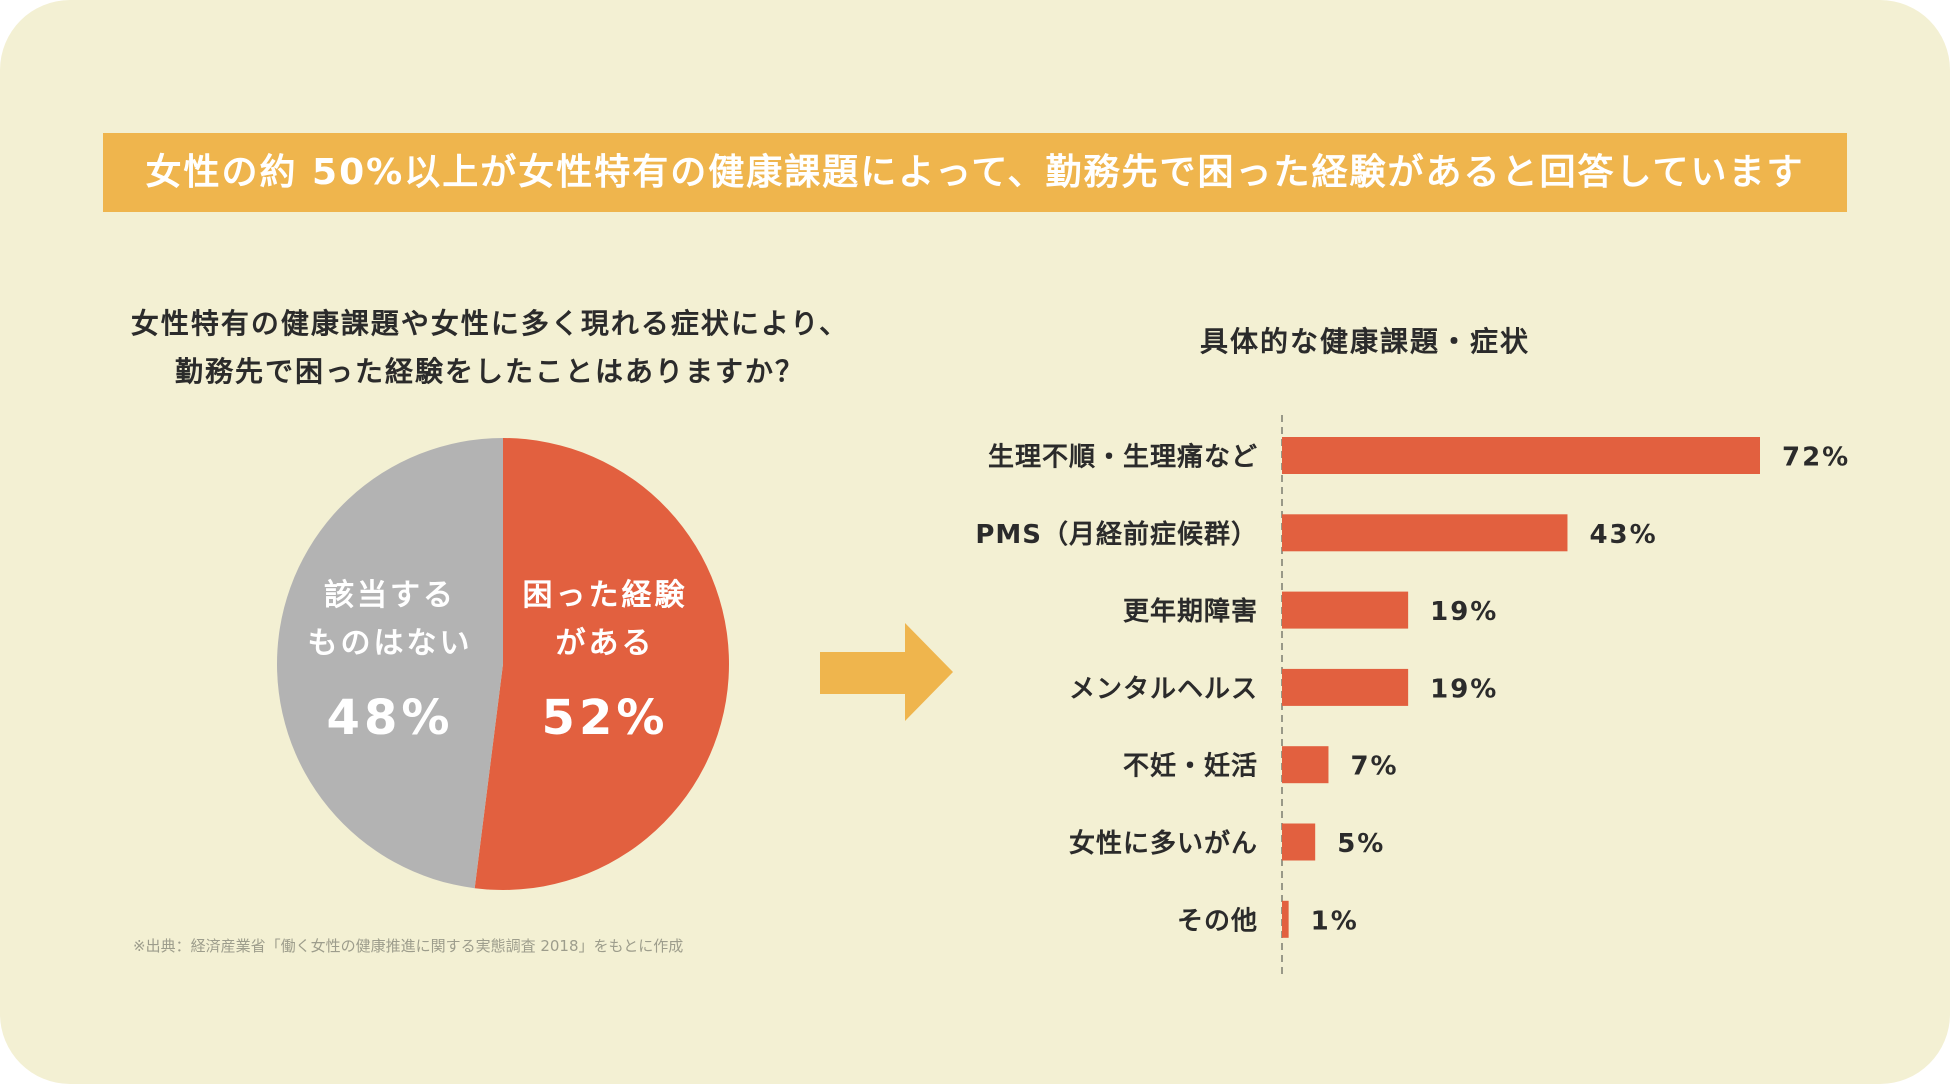  I want to click on bar-category-label-3: メンタルヘルス, so click(1163, 689).